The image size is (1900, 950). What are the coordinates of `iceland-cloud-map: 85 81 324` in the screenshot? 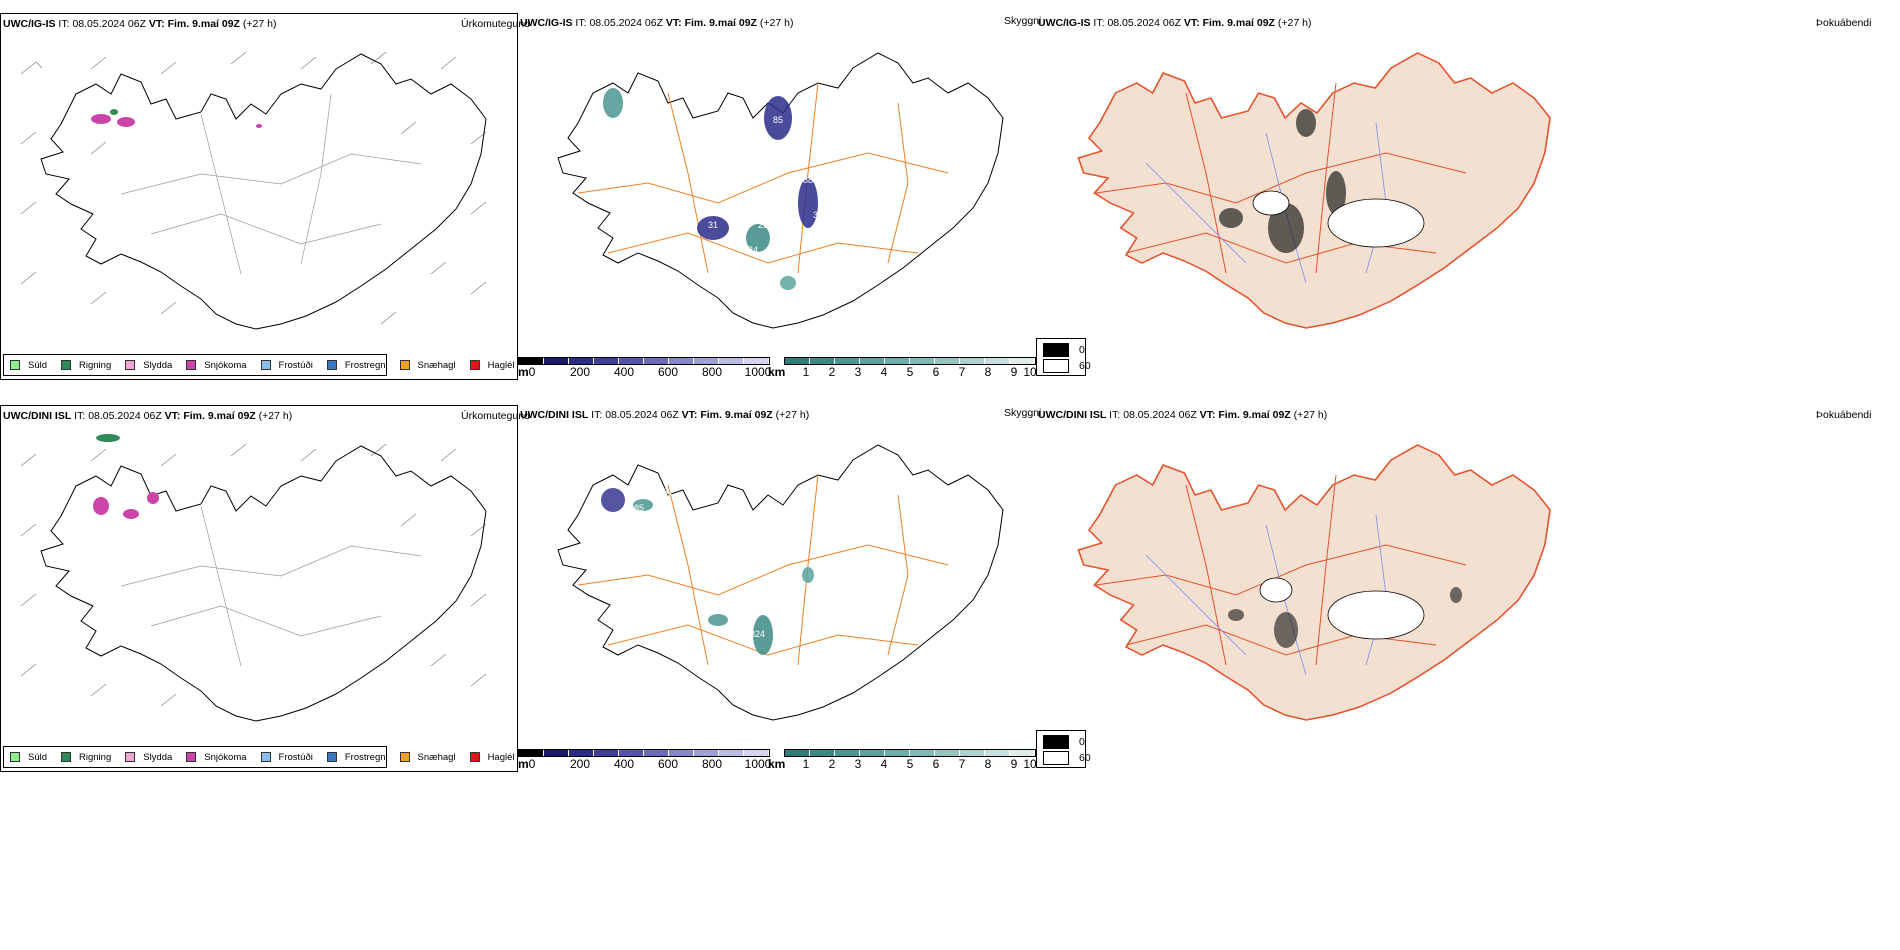 It's located at (780, 582).